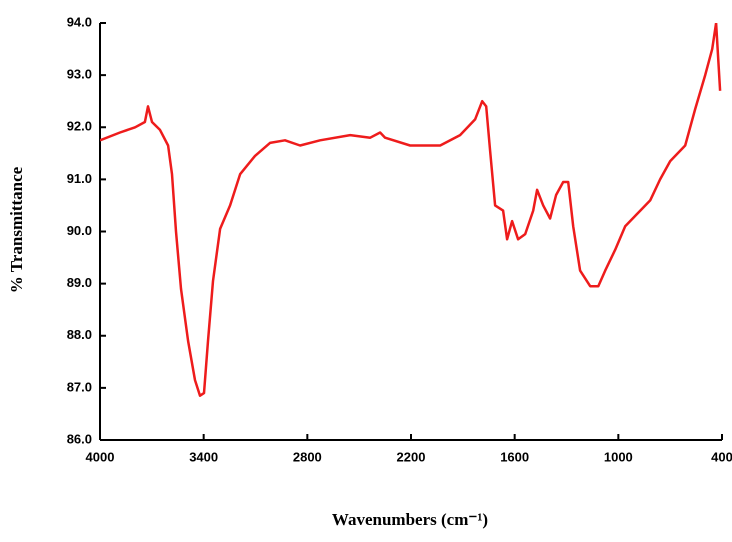 The width and height of the screenshot is (732, 542). What do you see at coordinates (411, 456) in the screenshot?
I see `x-tick-label: 2200` at bounding box center [411, 456].